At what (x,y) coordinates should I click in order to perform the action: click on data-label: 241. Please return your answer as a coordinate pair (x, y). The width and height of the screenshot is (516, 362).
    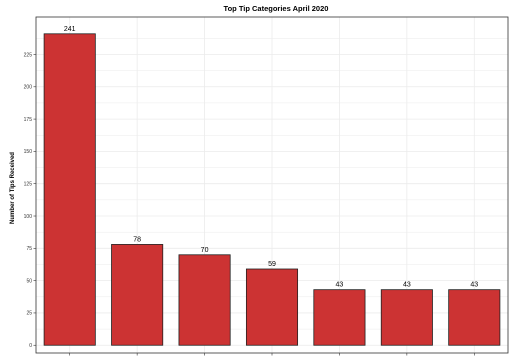
    Looking at the image, I should click on (70, 29).